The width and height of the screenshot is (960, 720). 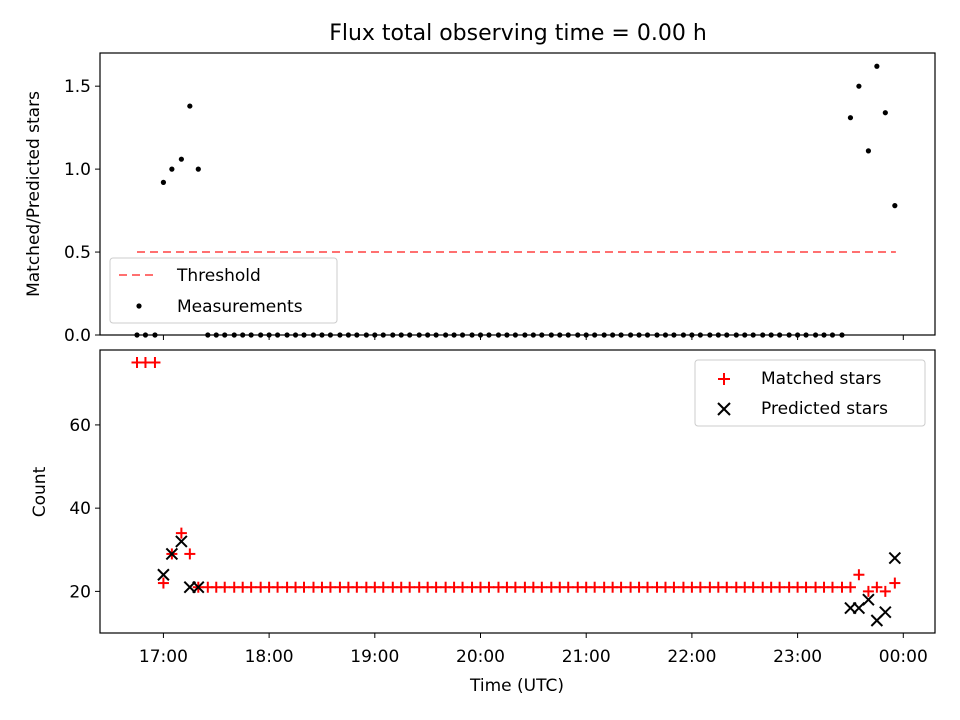 What do you see at coordinates (533, 650) in the screenshot?
I see `bottom-x-ticks: 17:00 18:00 19:00 20:00 21:00 22:00 23:00 00:00` at bounding box center [533, 650].